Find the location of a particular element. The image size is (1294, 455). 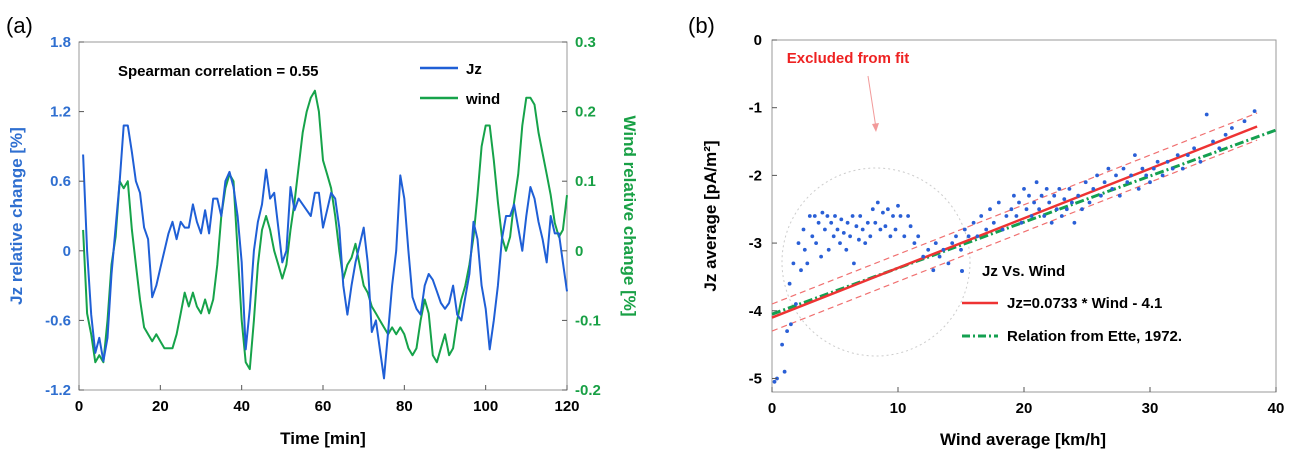

panel-a-x-tick-label: 60 is located at coordinates (323, 406).